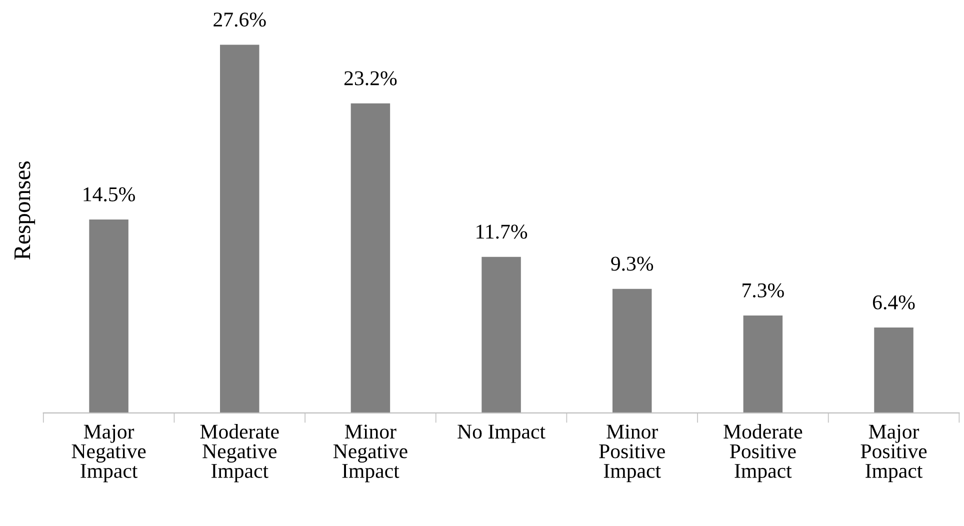  Describe the element at coordinates (502, 433) in the screenshot. I see `x-tick-label: No Impact` at that location.